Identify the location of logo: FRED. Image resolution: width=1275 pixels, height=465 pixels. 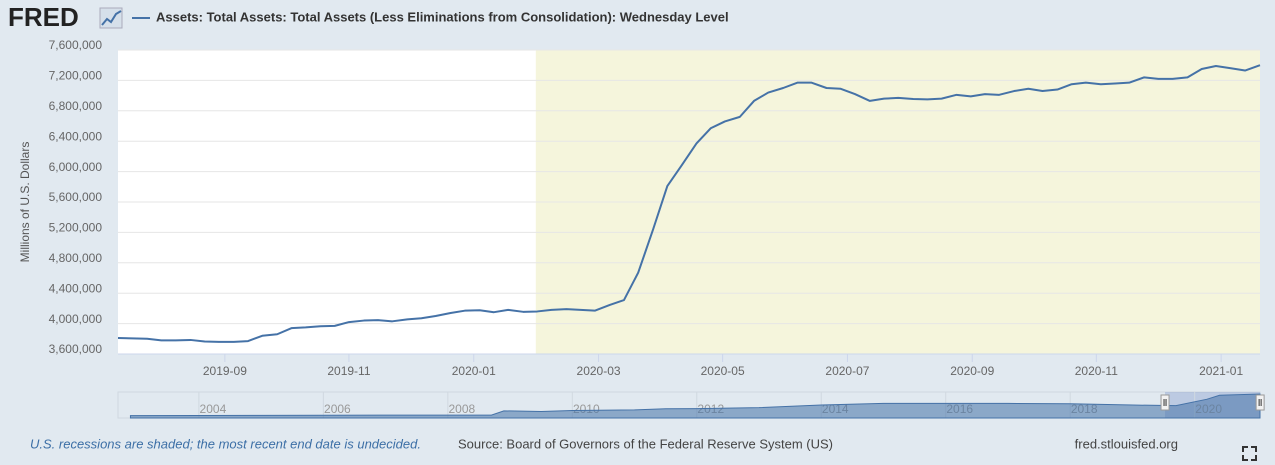
(43, 17).